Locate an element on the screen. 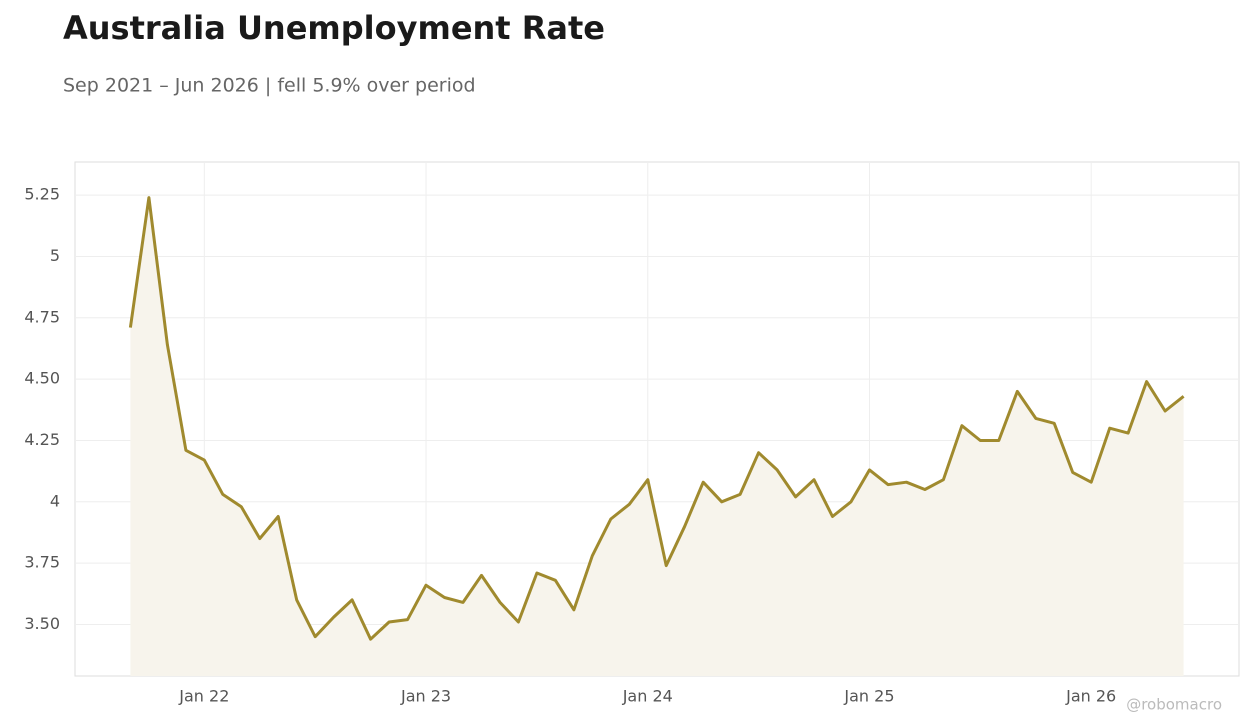  y-tick-label: 4.50 is located at coordinates (42, 378).